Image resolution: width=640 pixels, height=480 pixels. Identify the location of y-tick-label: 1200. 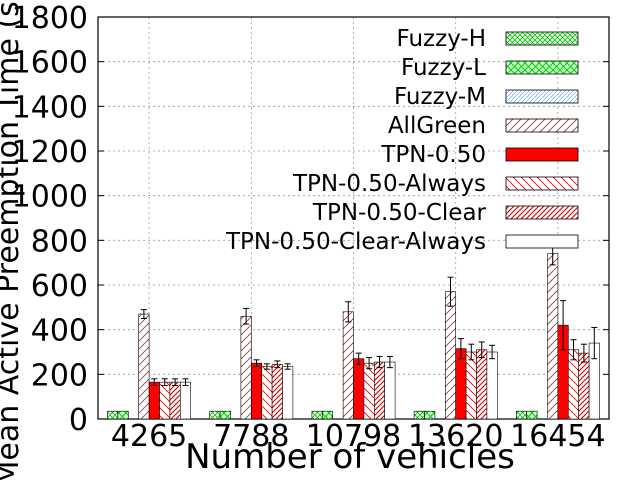
(50, 152).